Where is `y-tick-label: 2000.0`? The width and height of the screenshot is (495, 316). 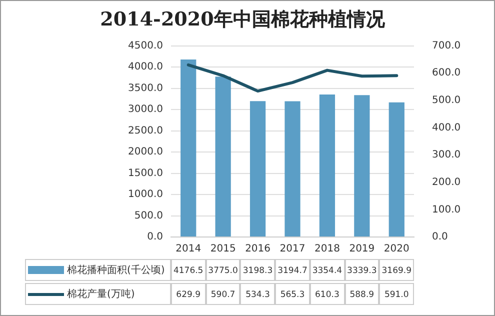 y-tick-label: 2000.0 is located at coordinates (145, 152).